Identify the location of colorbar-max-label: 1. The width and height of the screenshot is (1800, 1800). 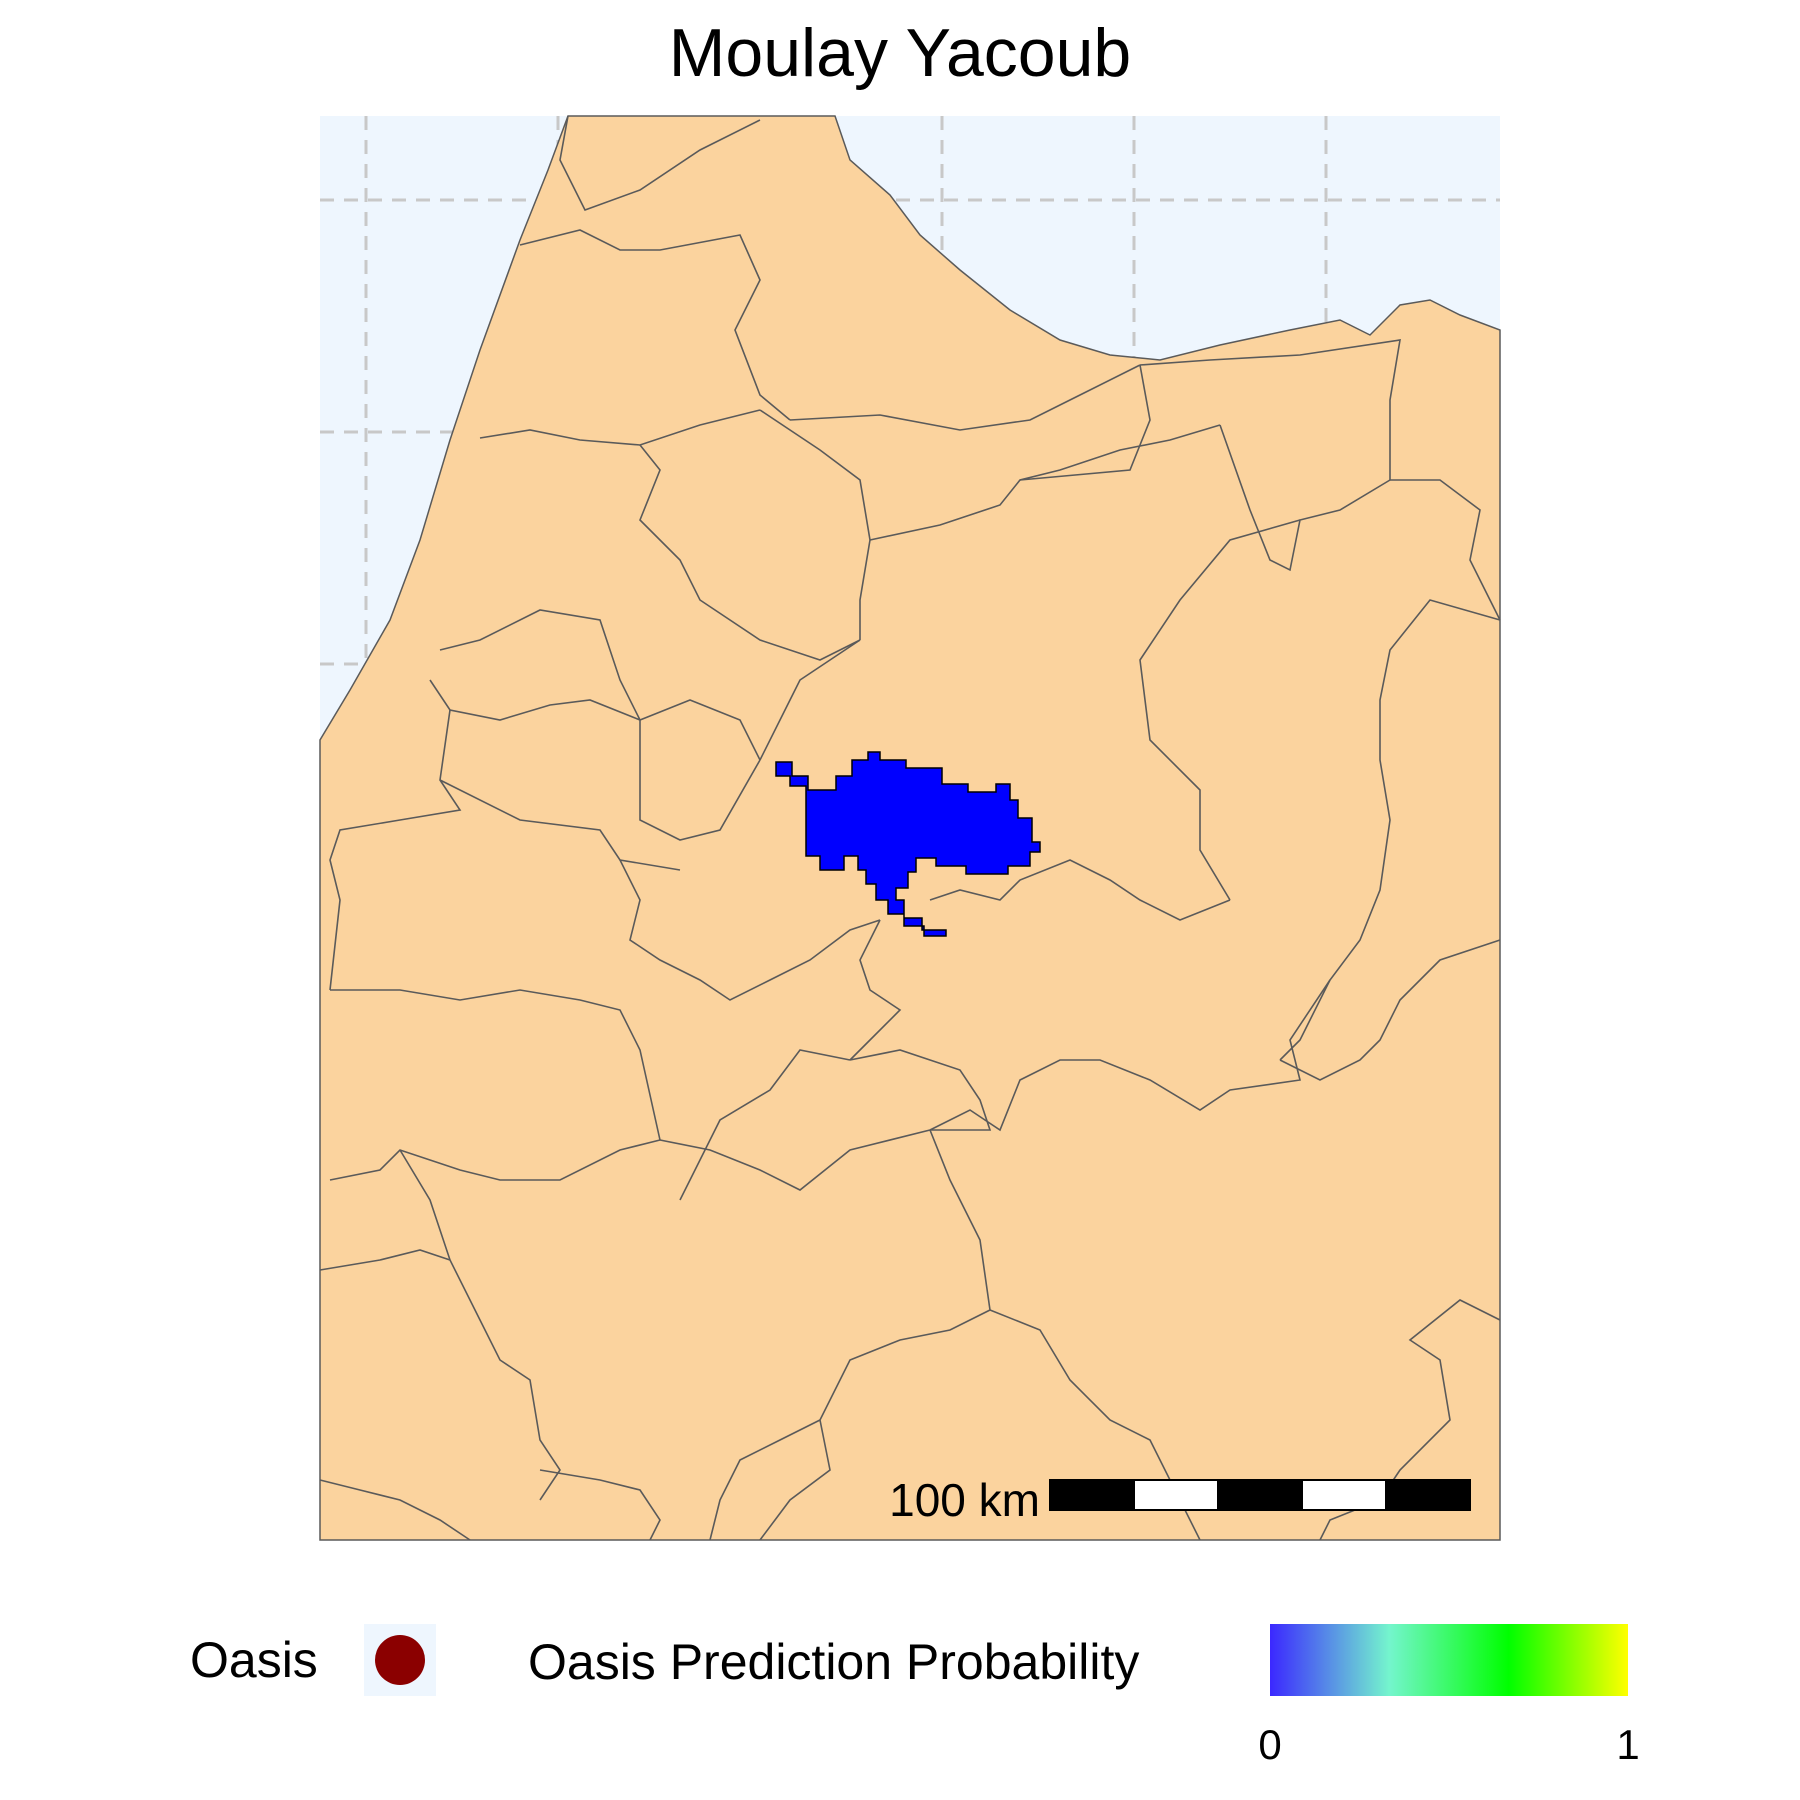
(1628, 1744).